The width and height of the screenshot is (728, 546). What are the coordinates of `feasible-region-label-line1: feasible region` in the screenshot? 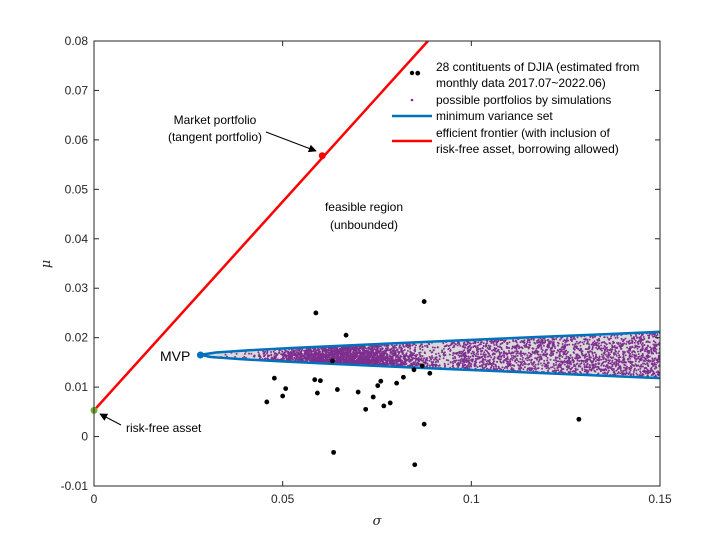 It's located at (364, 207).